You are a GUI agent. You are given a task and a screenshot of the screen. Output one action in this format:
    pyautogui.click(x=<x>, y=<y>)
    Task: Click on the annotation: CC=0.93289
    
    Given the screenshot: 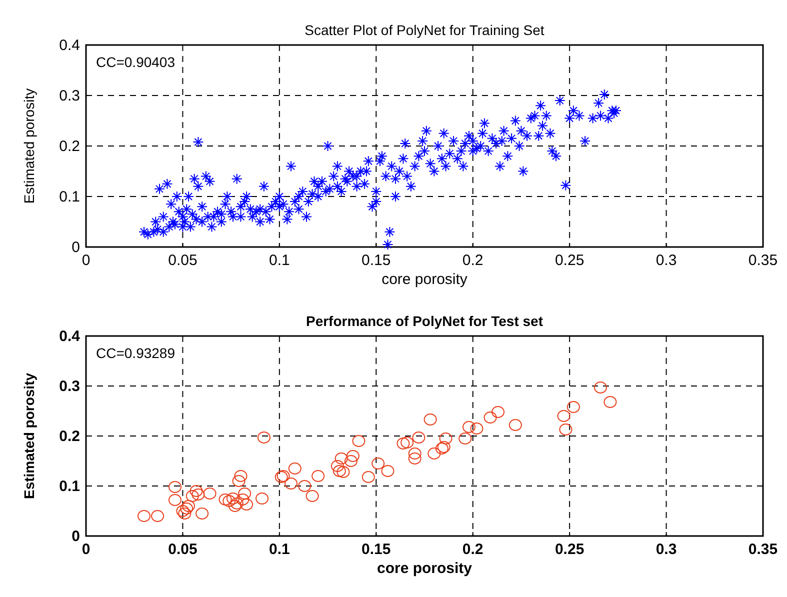 What is the action you would take?
    pyautogui.click(x=136, y=353)
    